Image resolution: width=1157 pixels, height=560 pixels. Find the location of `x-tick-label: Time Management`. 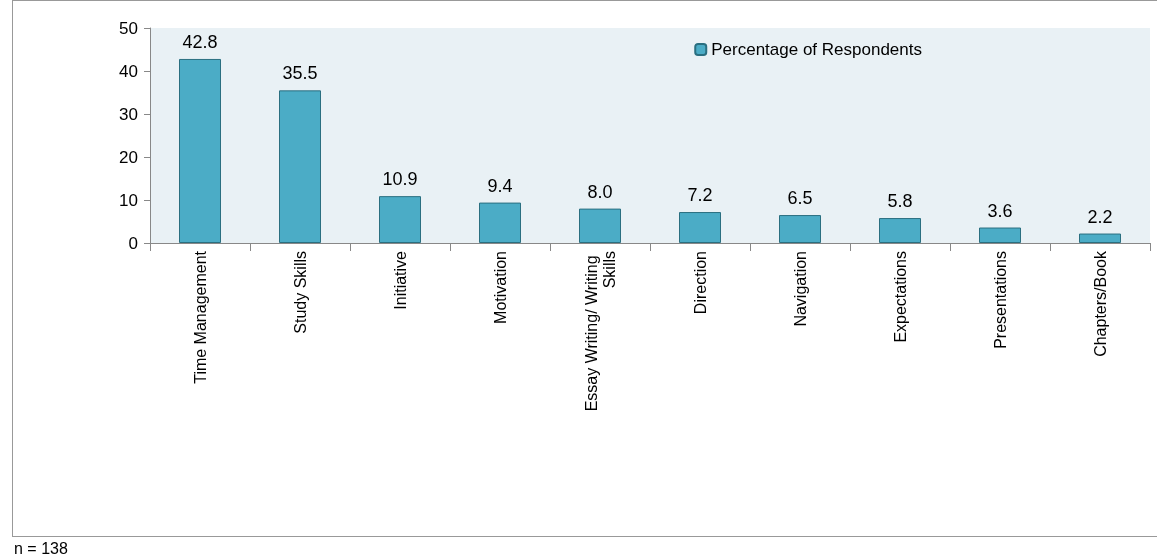

x-tick-label: Time Management is located at coordinates (200, 317).